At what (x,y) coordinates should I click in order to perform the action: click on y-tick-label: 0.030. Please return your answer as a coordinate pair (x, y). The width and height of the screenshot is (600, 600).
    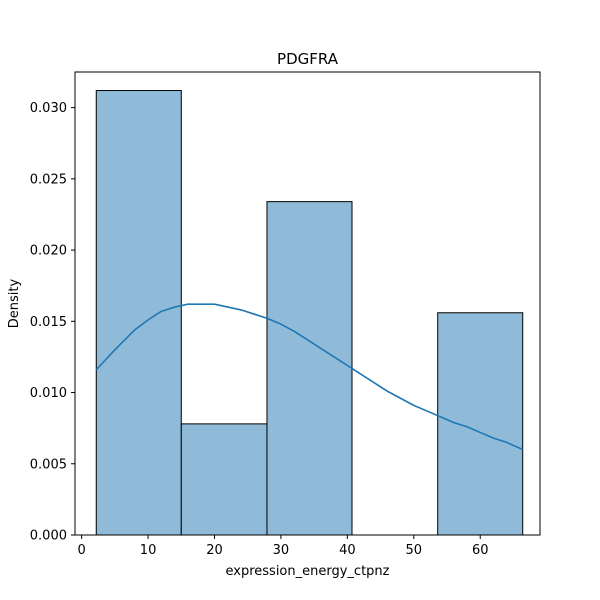
    Looking at the image, I should click on (48, 108).